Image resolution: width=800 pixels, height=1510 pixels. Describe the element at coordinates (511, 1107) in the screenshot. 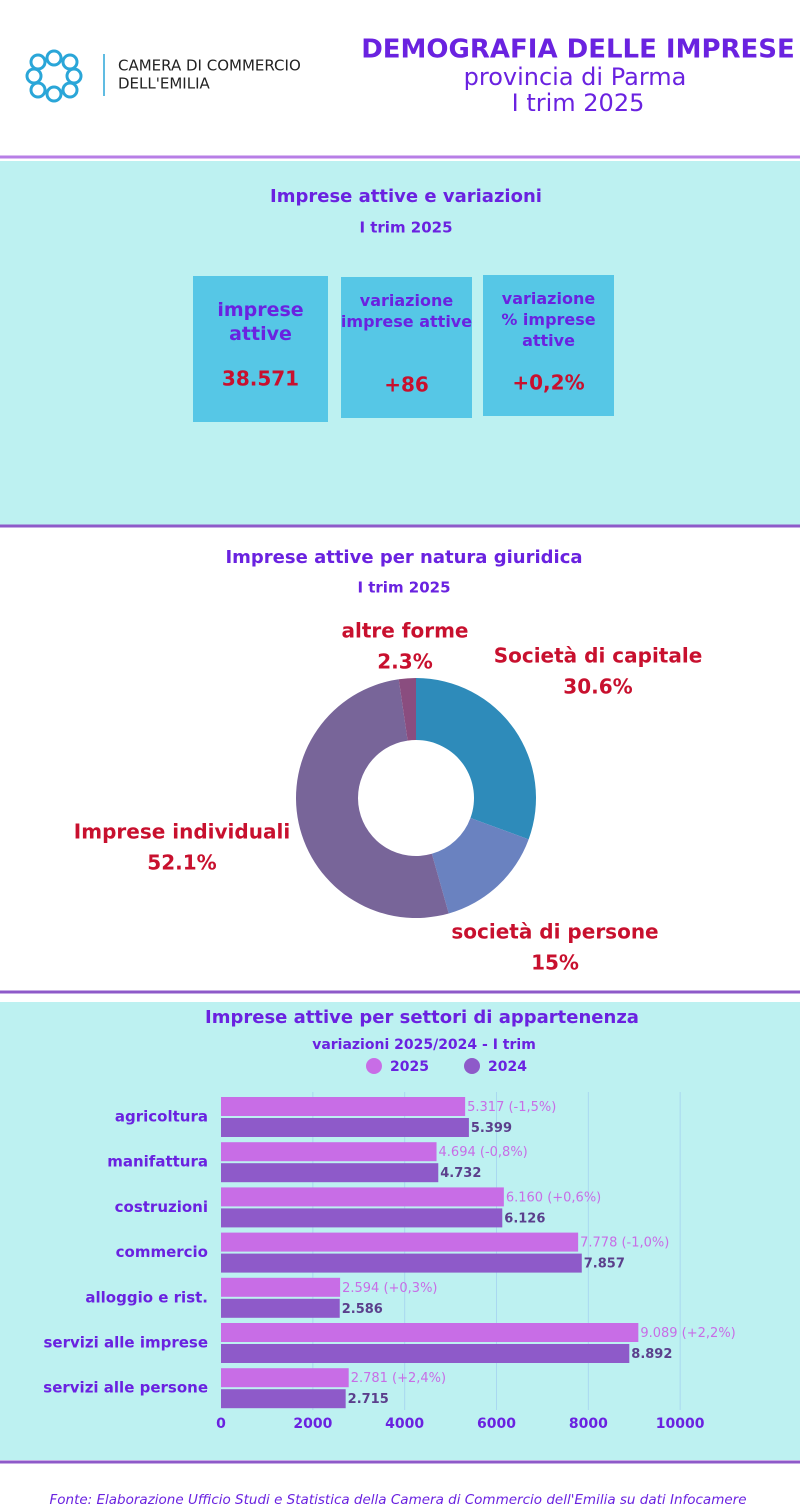

I see `value-label: 5.317 (-1,5%)` at that location.